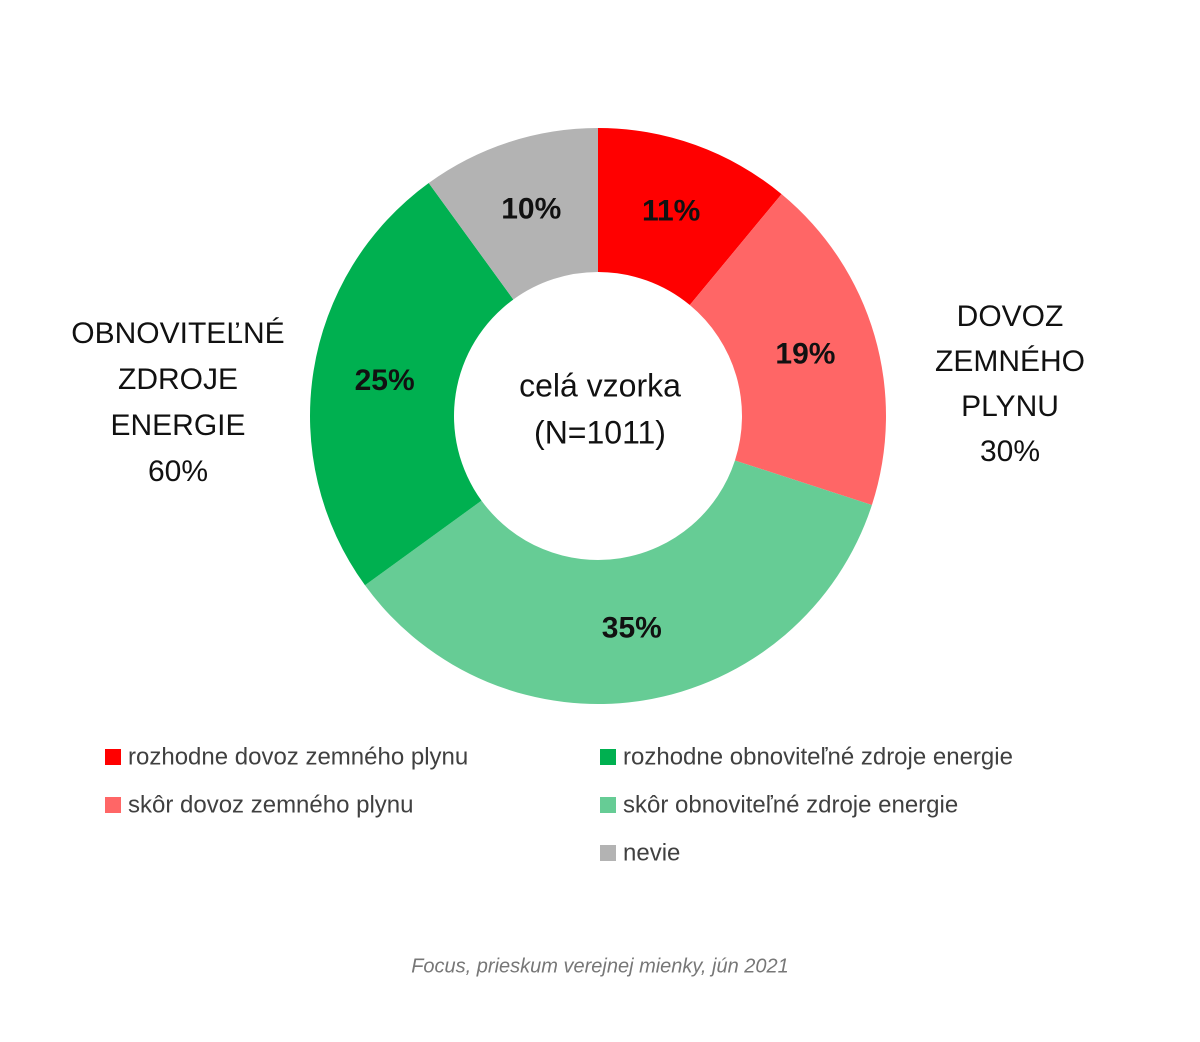  What do you see at coordinates (178, 379) in the screenshot?
I see `annotation-line: ZDROJE` at bounding box center [178, 379].